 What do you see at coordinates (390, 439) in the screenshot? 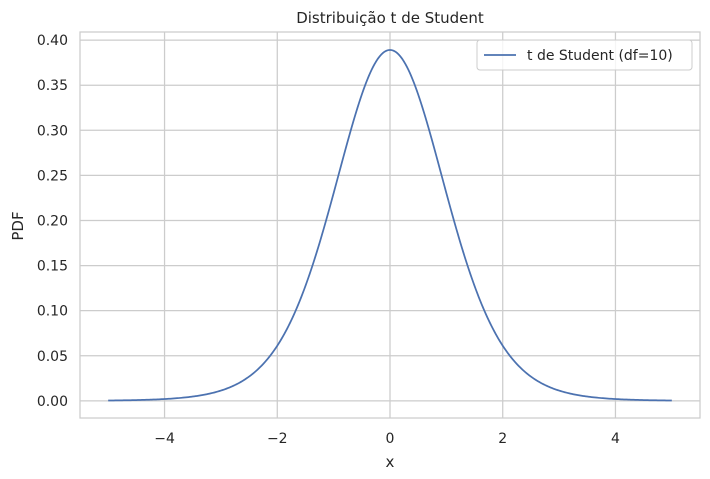
I see `x-tick-label: 0` at bounding box center [390, 439].